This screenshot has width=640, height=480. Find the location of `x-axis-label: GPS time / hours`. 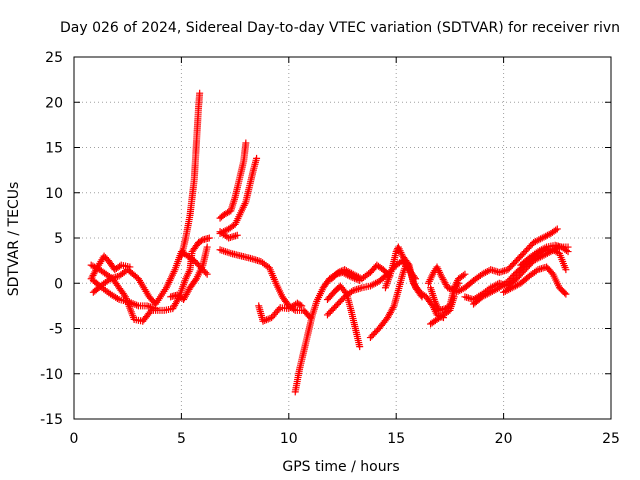

x-axis-label: GPS time / hours is located at coordinates (340, 467).